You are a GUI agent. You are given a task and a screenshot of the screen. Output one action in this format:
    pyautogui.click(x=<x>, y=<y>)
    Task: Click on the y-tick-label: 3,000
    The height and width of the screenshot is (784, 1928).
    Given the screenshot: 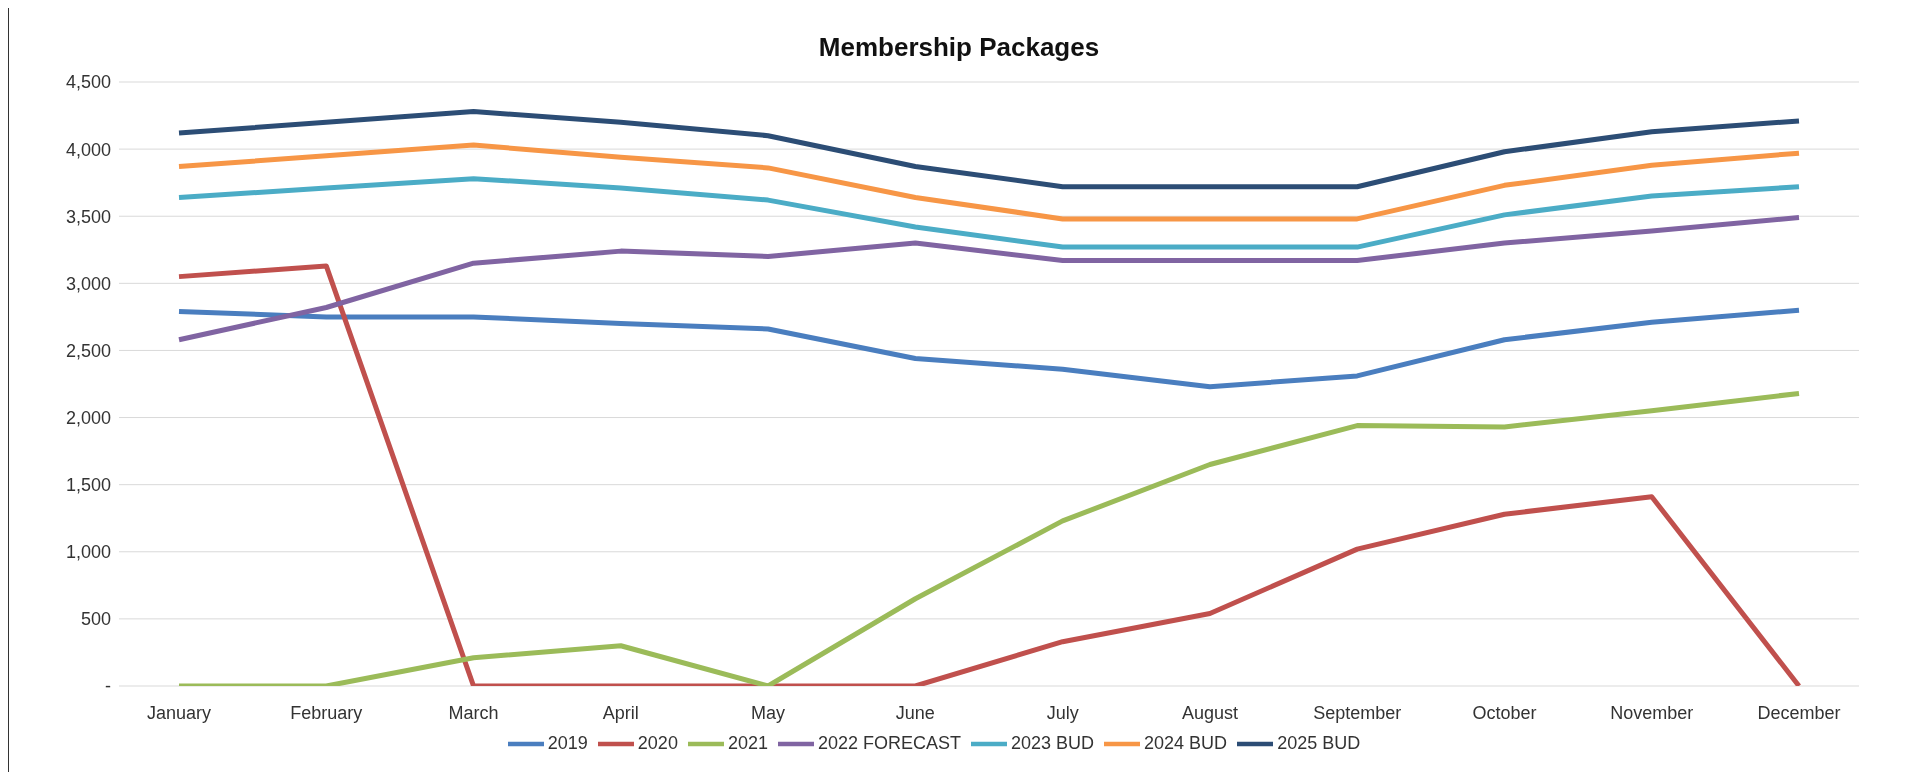 What is the action you would take?
    pyautogui.click(x=88, y=283)
    